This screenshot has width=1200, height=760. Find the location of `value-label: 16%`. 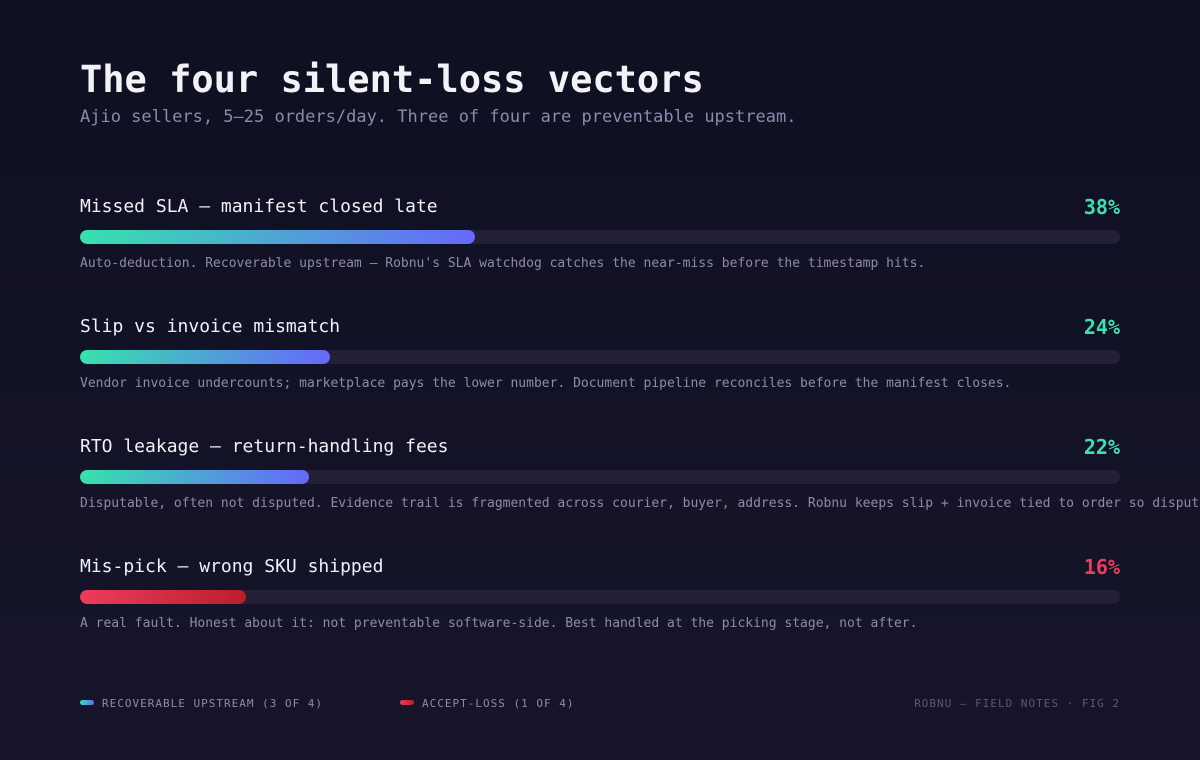

value-label: 16% is located at coordinates (1101, 567).